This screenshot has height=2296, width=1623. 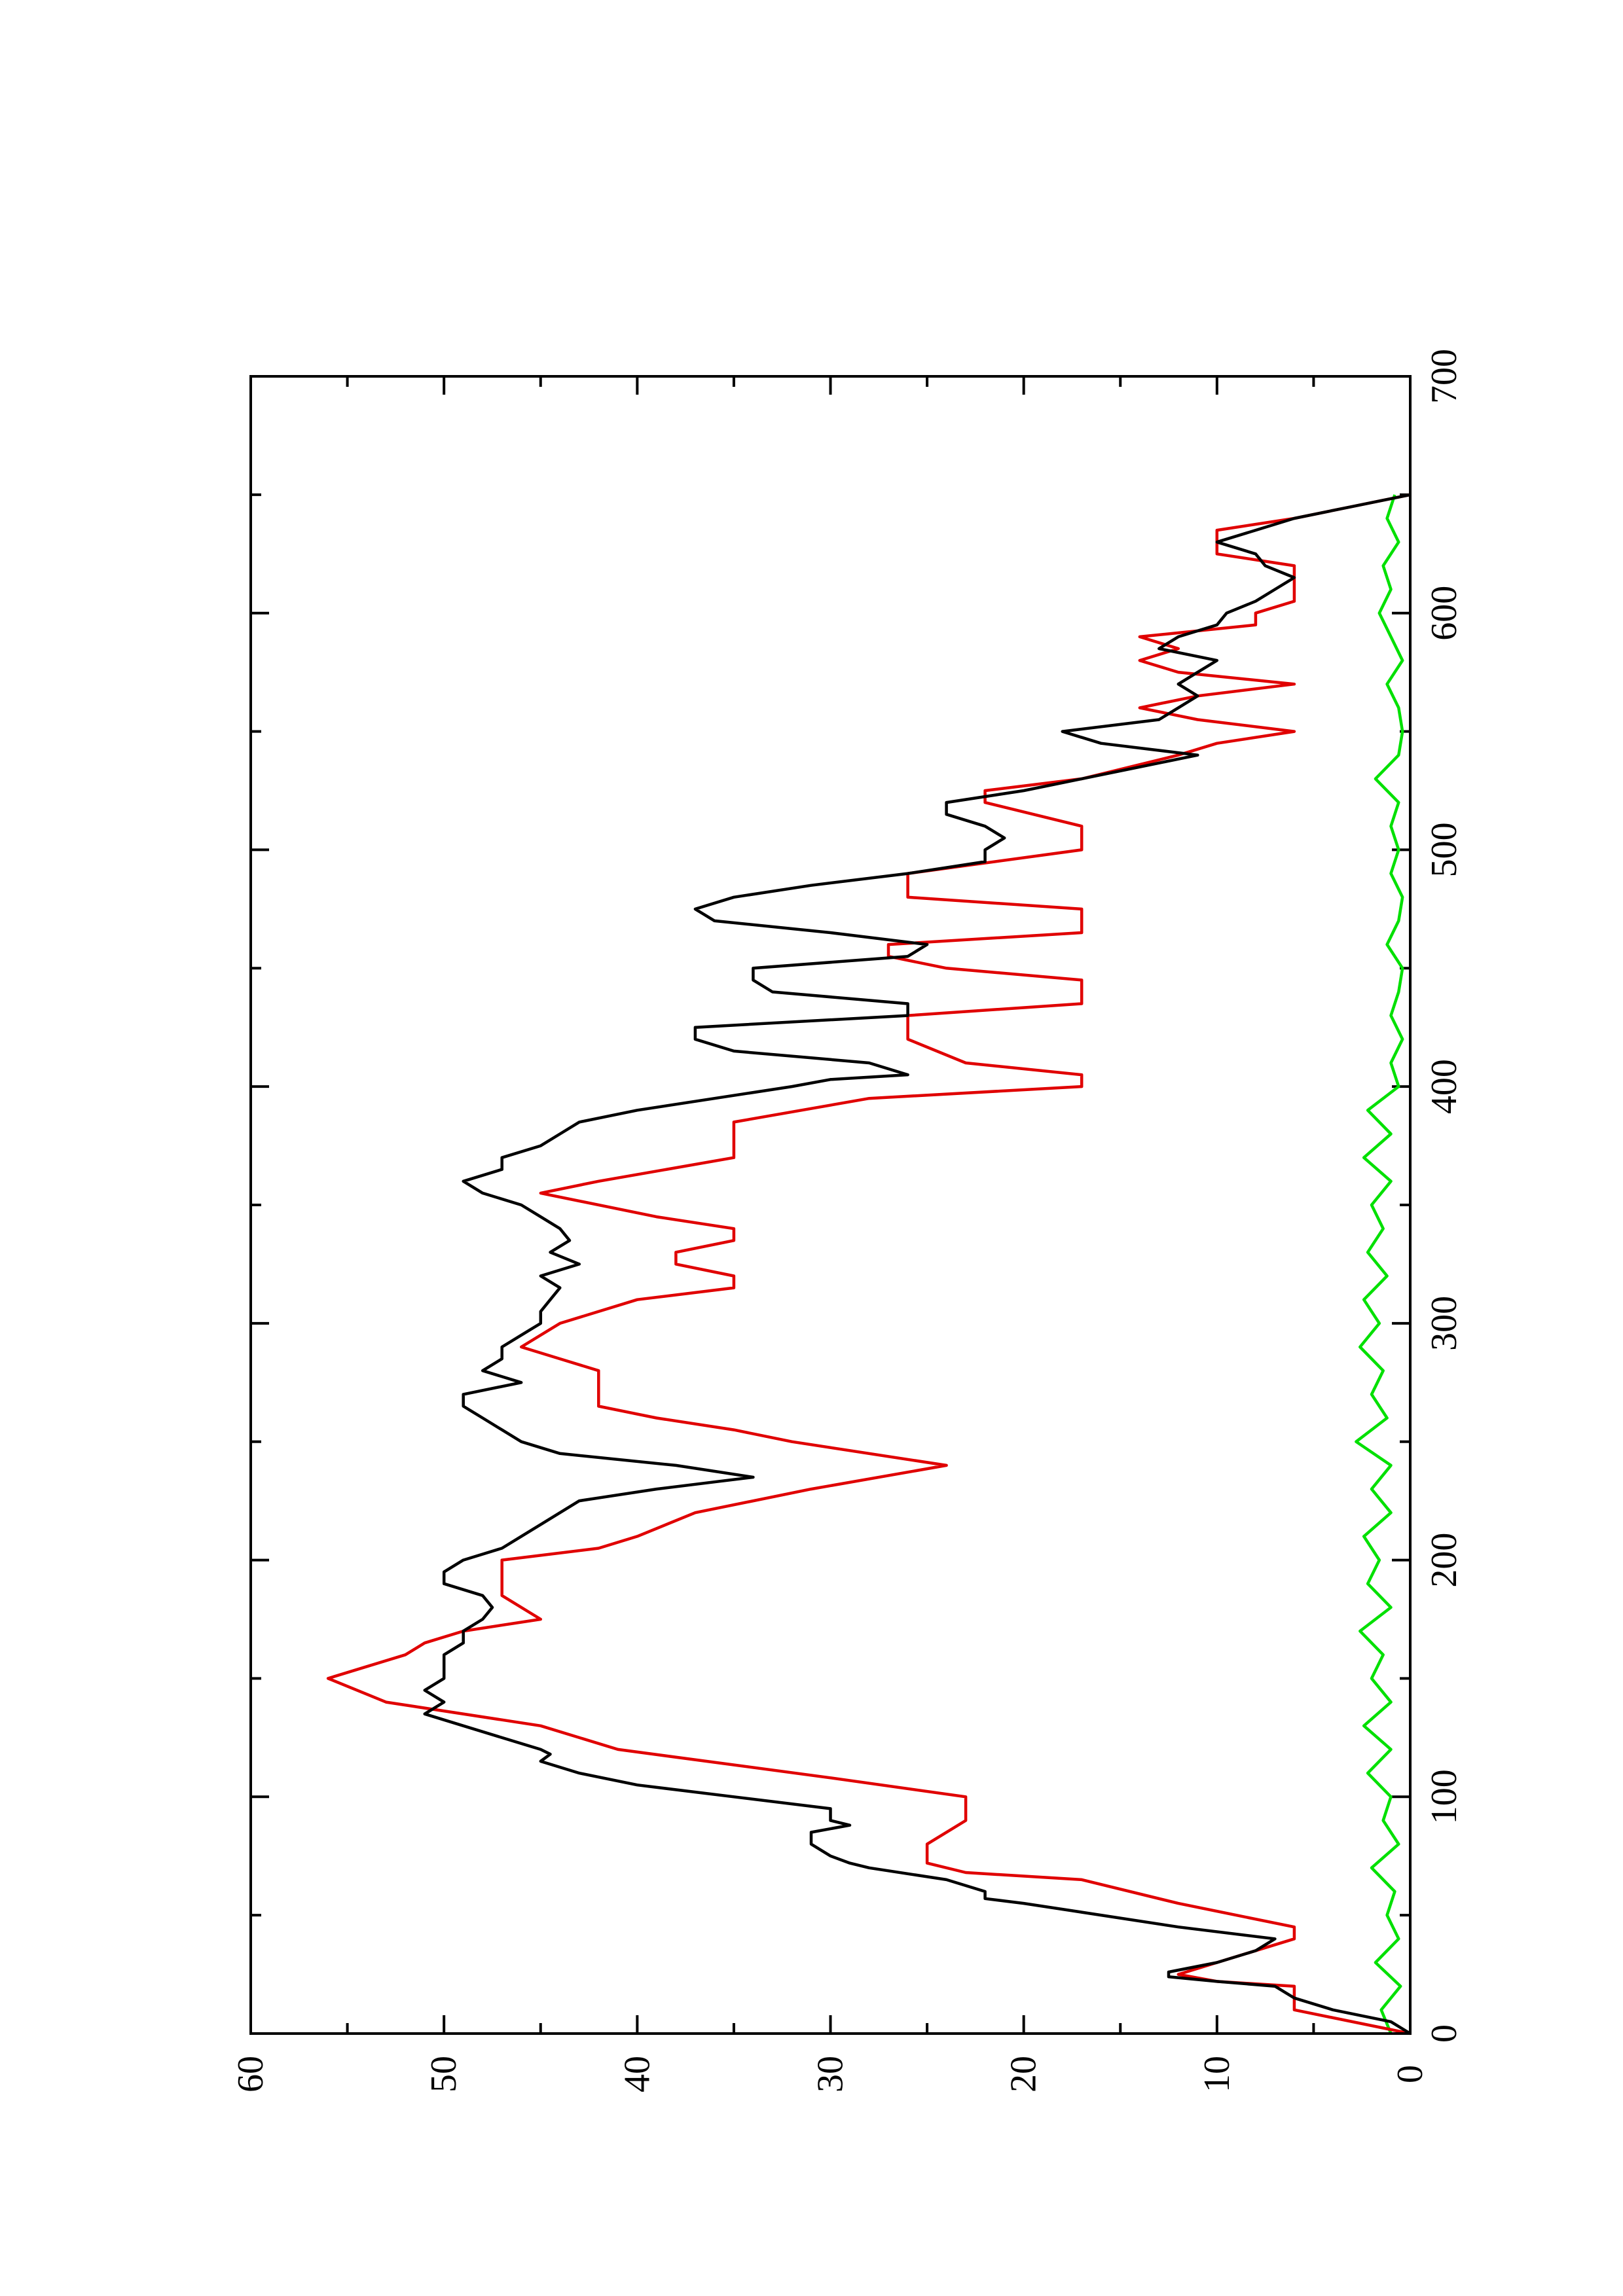 I want to click on y-tick-label: 50, so click(x=444, y=2074).